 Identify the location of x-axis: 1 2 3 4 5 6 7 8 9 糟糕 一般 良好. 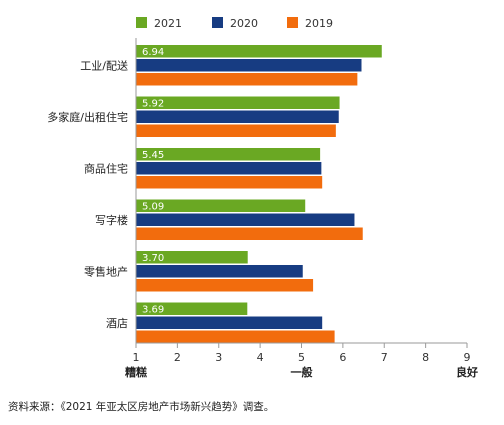
(301, 360).